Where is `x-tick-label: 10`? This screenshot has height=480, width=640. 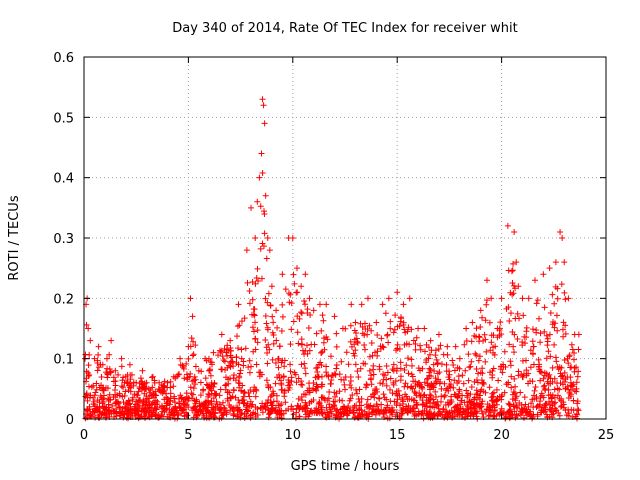 x-tick-label: 10 is located at coordinates (293, 435).